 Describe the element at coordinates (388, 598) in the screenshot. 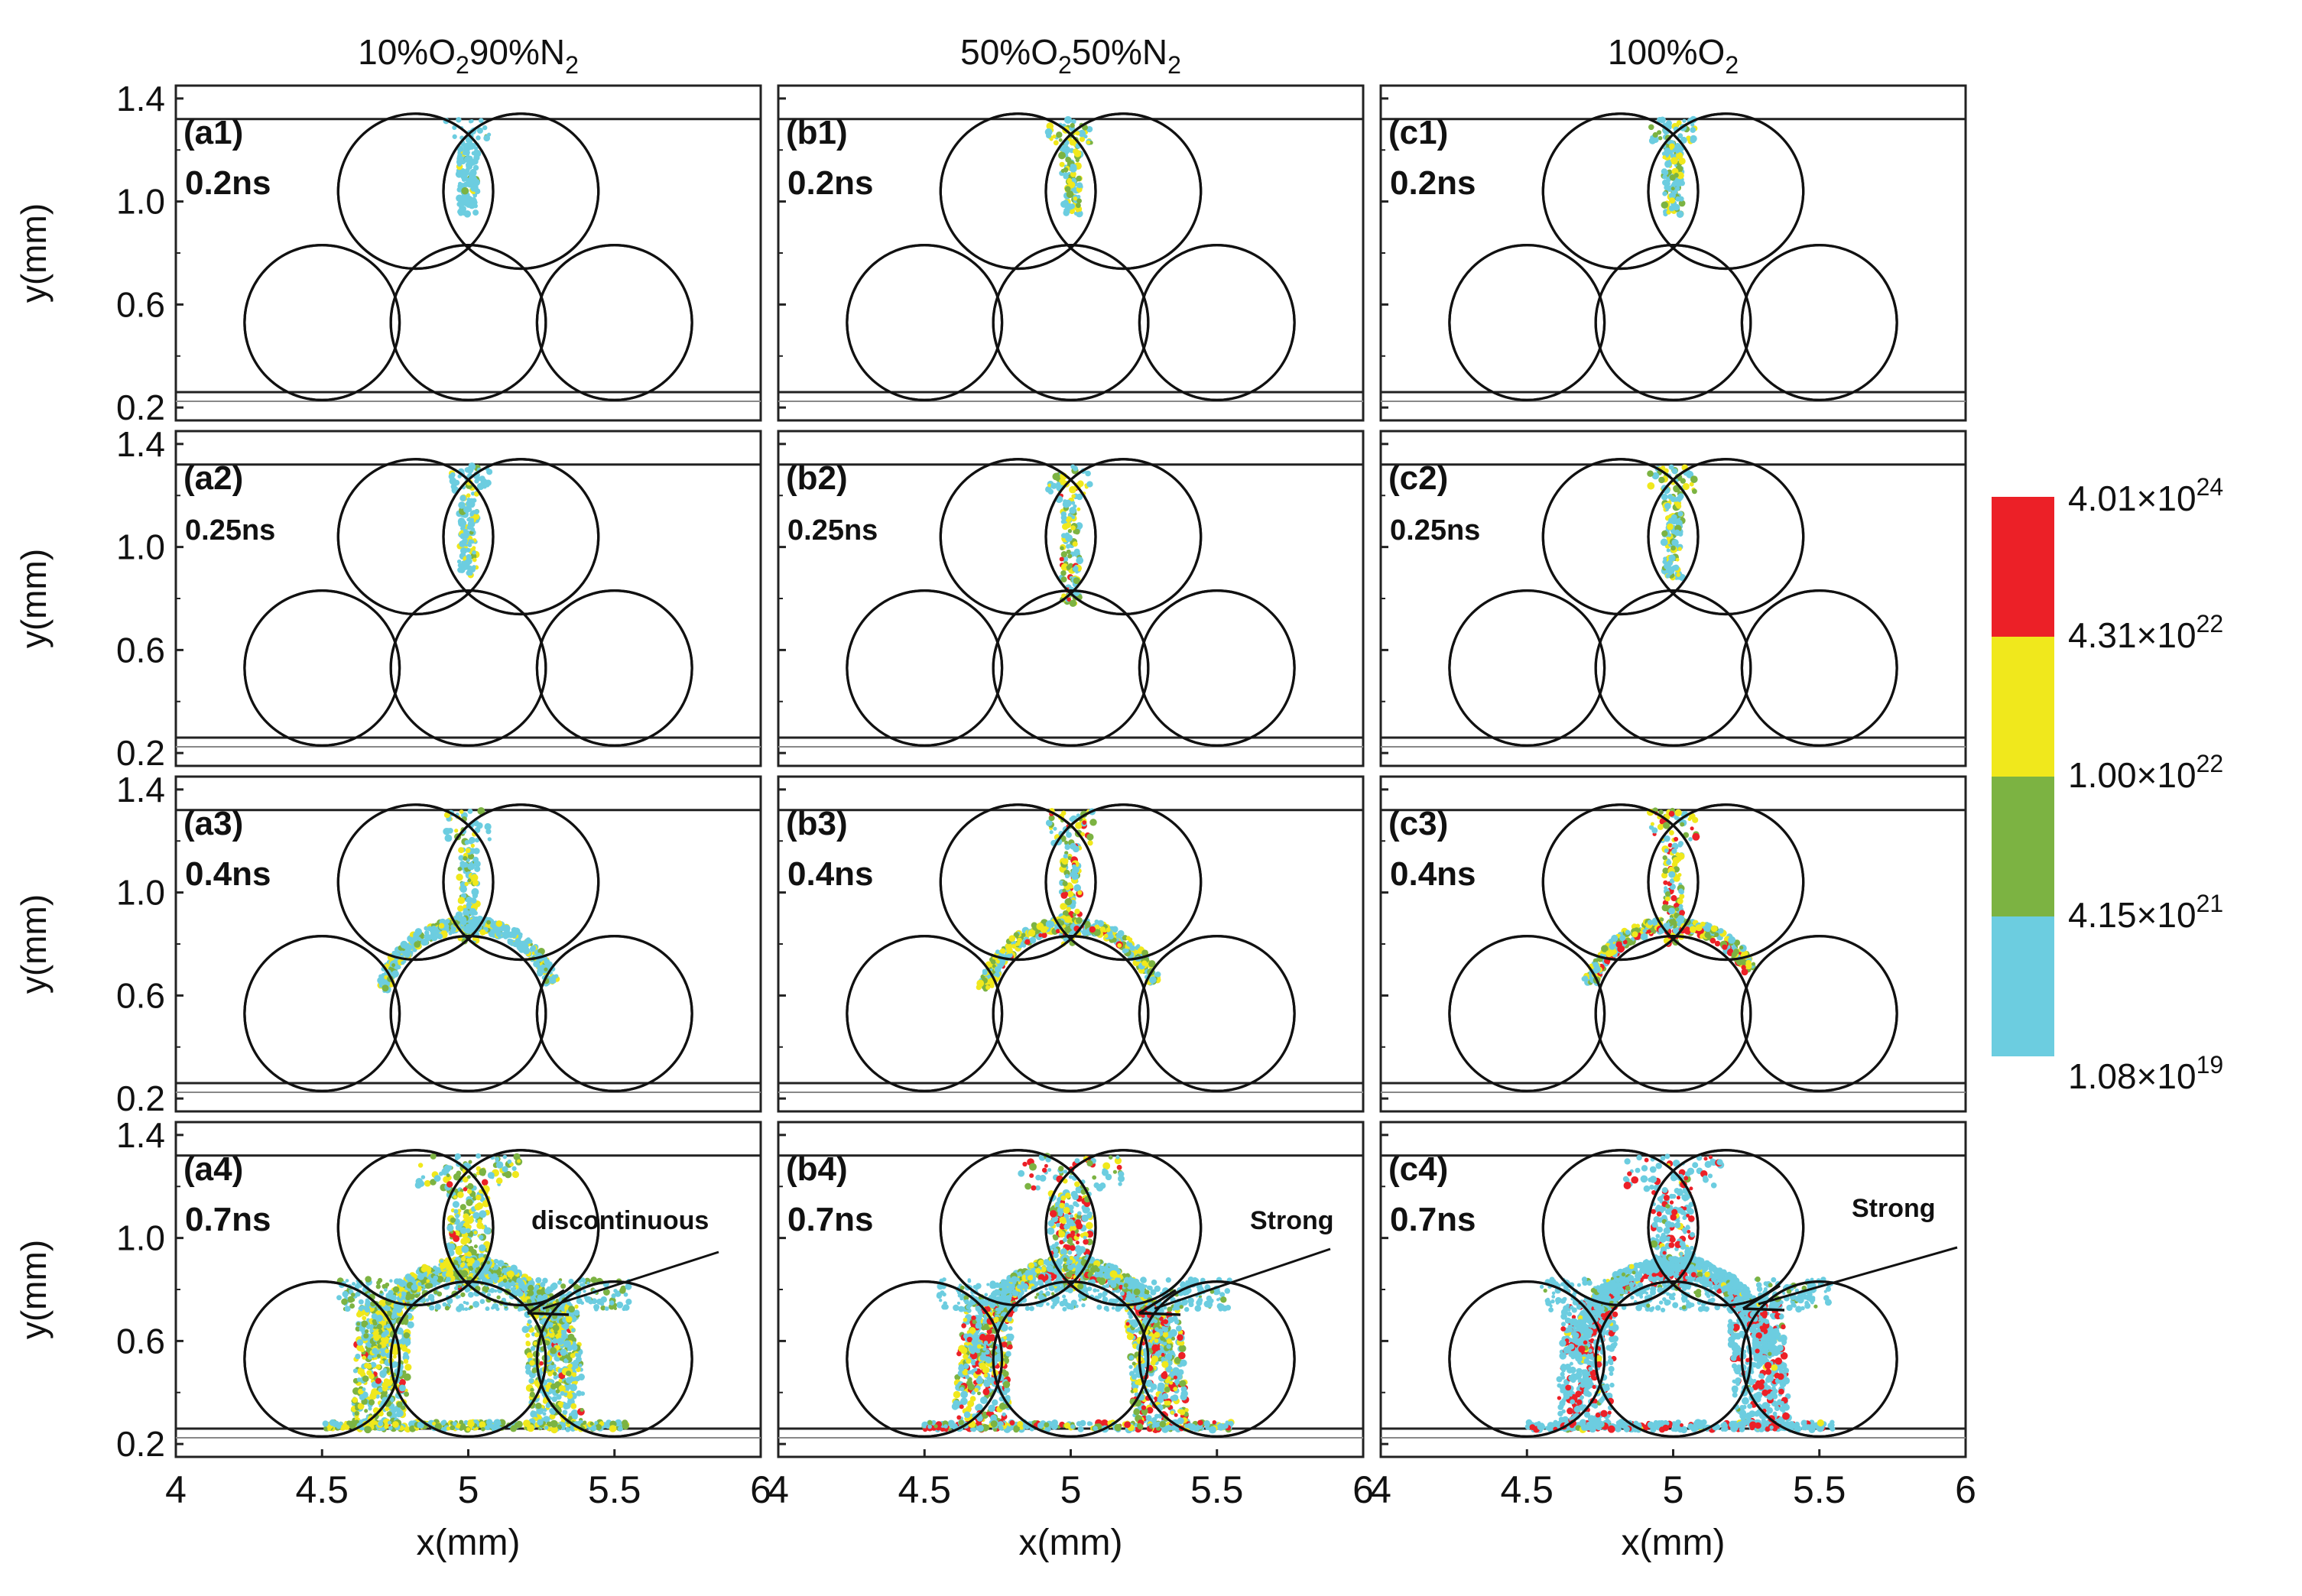

I see `panel-a2: 1.41.00.60.2y(mm)(a2)0.25ns` at that location.